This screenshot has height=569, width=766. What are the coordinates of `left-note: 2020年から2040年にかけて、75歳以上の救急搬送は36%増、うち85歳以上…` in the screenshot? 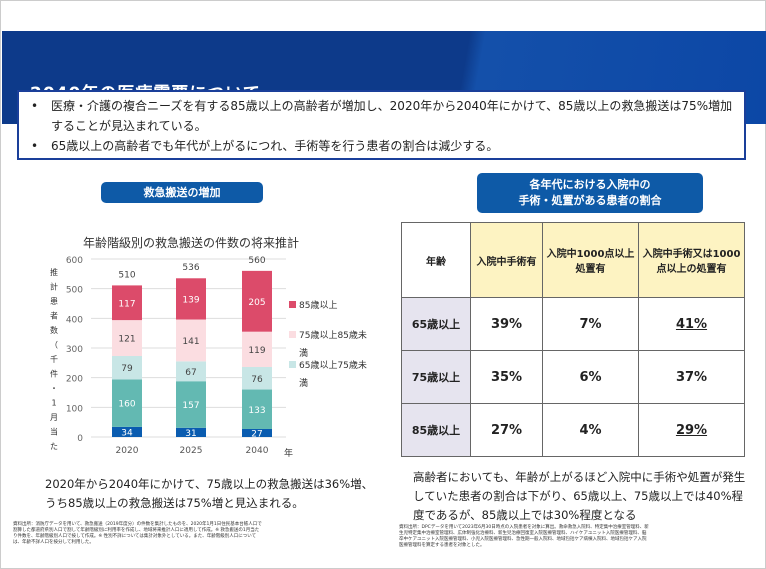 It's located at (209, 493).